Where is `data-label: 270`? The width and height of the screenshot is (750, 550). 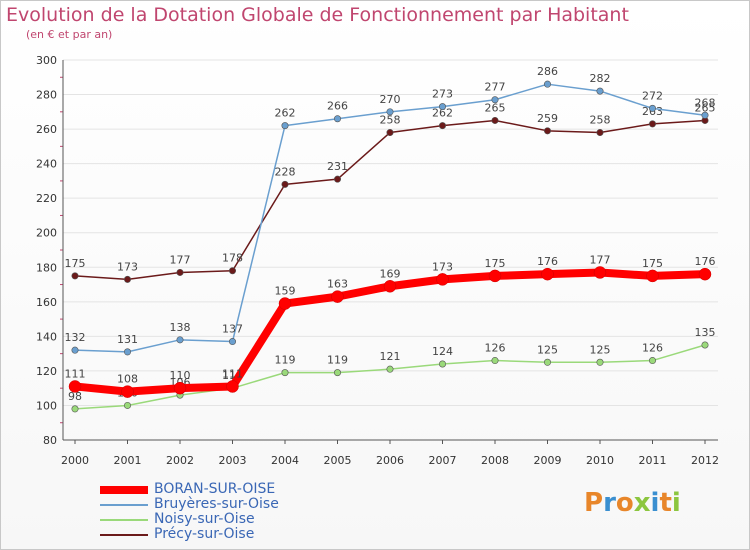 data-label: 270 is located at coordinates (390, 99).